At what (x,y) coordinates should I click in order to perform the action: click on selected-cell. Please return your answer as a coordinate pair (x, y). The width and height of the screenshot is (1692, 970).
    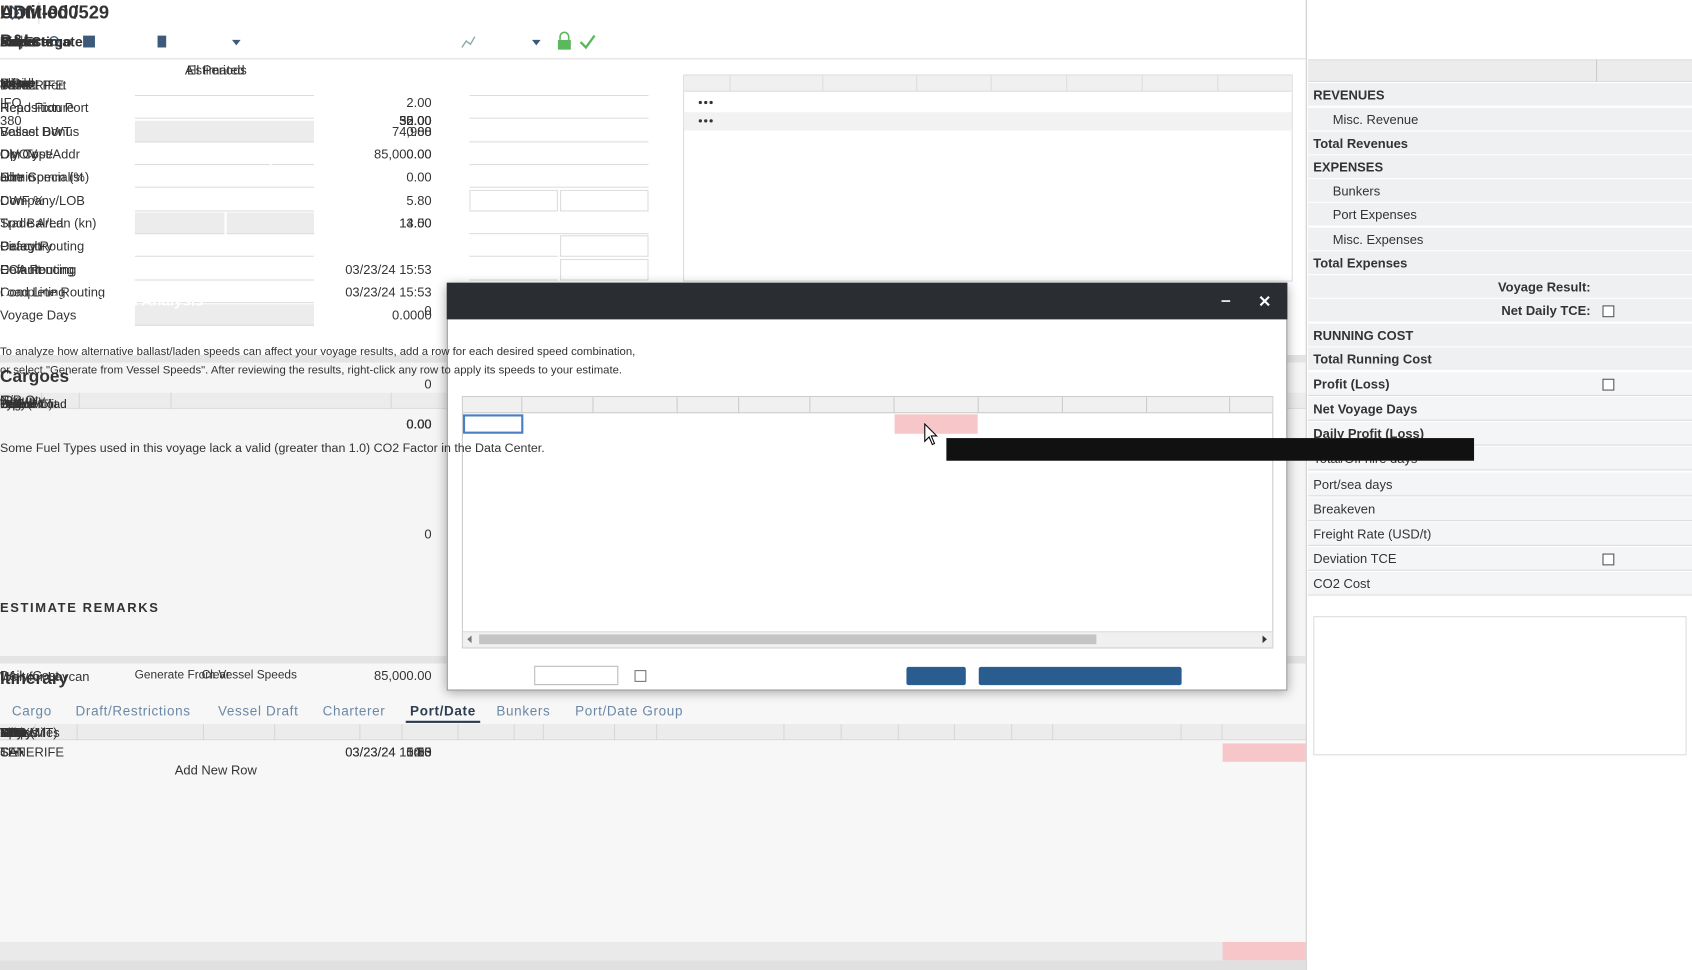
    Looking at the image, I should click on (493, 424).